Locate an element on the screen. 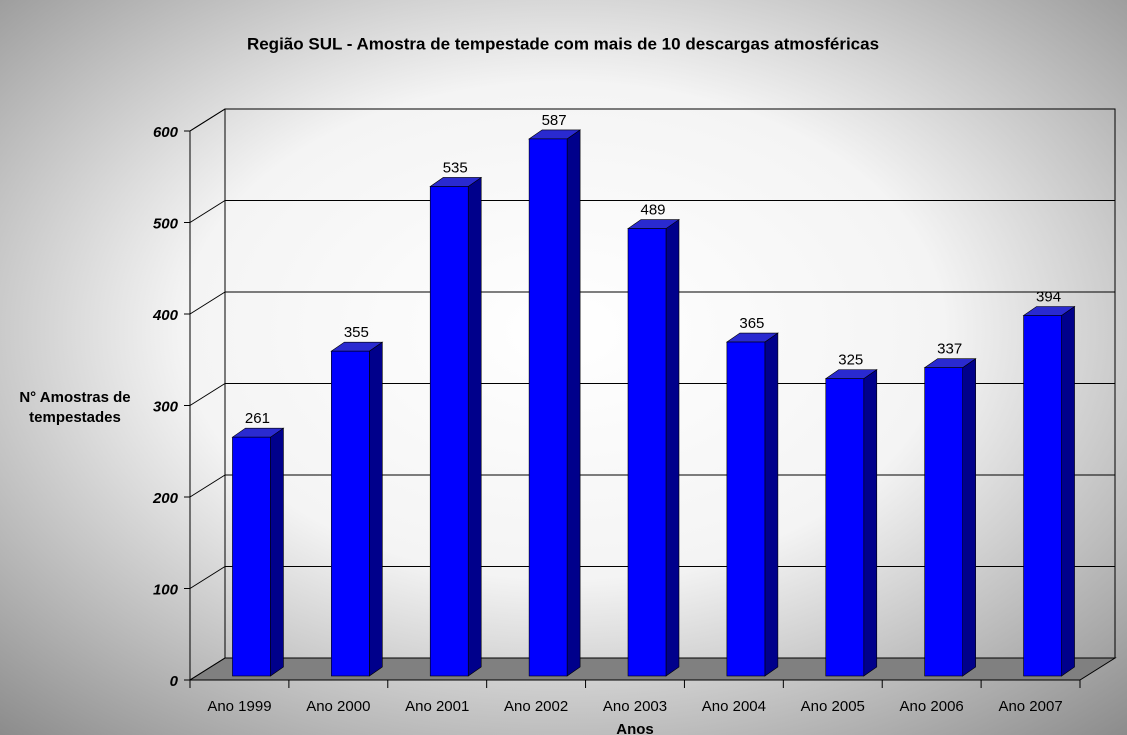 This screenshot has width=1127, height=735. value-label: 587 is located at coordinates (554, 120).